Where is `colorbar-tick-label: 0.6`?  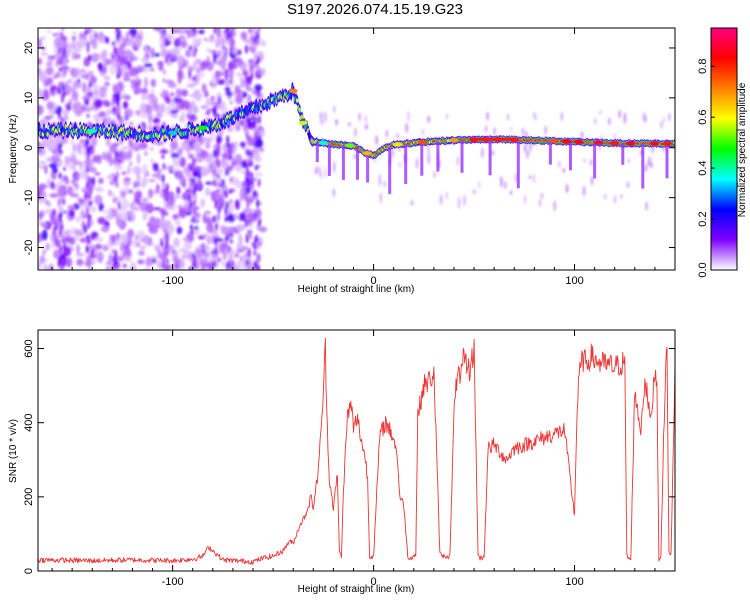 colorbar-tick-label: 0.6 is located at coordinates (703, 117).